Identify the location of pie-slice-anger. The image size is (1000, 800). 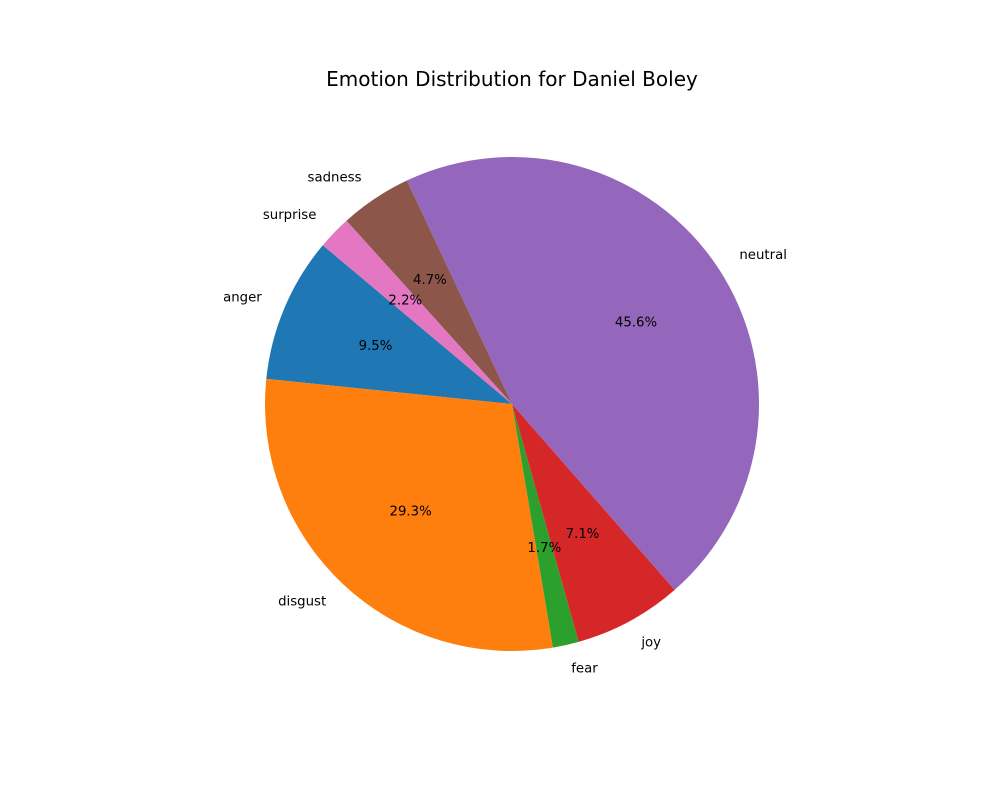
(389, 324).